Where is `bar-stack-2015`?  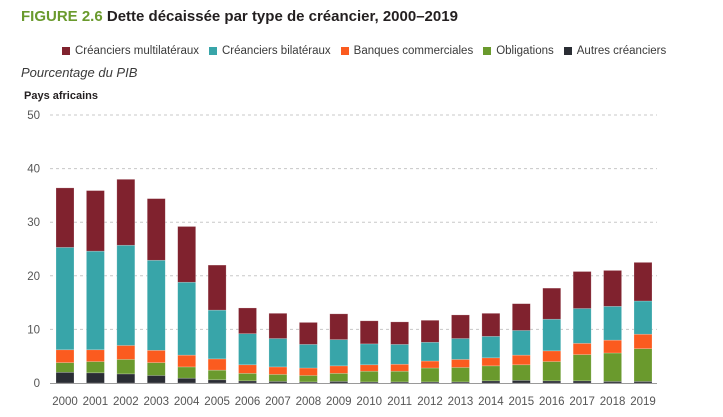
bar-stack-2015 is located at coordinates (521, 343).